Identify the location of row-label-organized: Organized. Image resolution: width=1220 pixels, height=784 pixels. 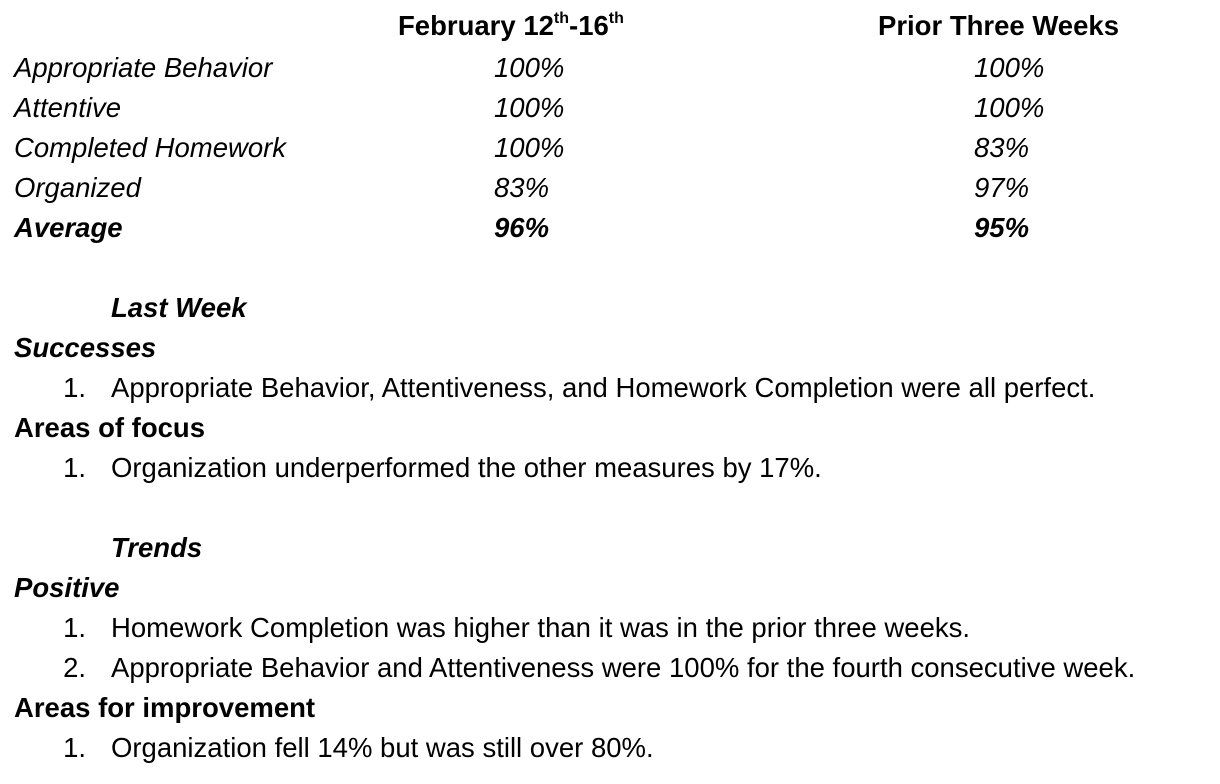
(77, 187).